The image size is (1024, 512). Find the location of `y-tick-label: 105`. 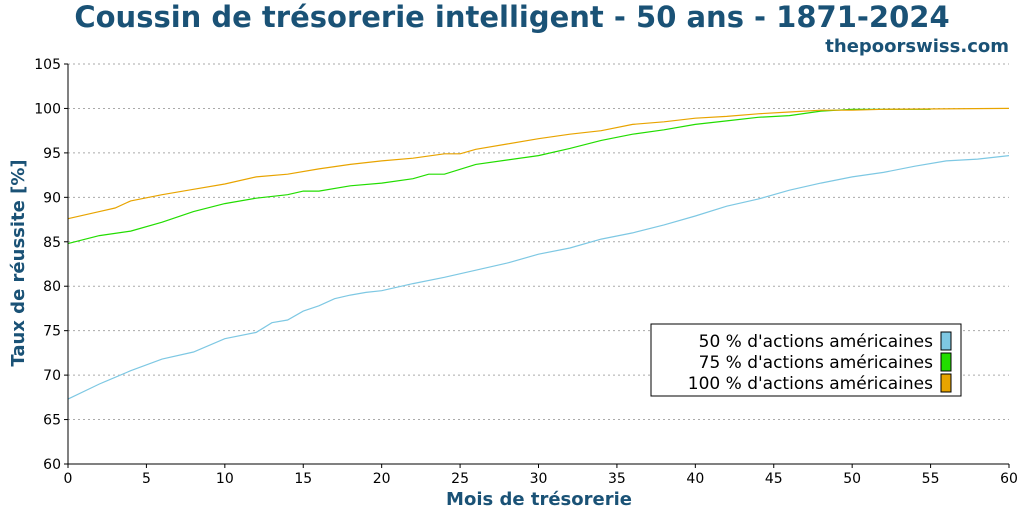

y-tick-label: 105 is located at coordinates (47, 65).